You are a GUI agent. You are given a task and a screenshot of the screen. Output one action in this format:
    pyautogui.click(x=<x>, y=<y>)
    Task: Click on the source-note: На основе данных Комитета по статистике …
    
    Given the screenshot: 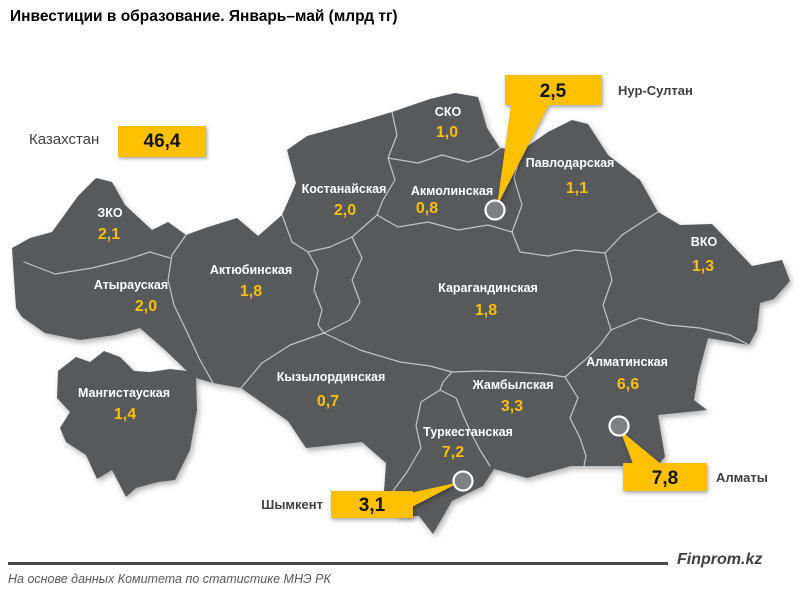 What is the action you would take?
    pyautogui.click(x=169, y=579)
    